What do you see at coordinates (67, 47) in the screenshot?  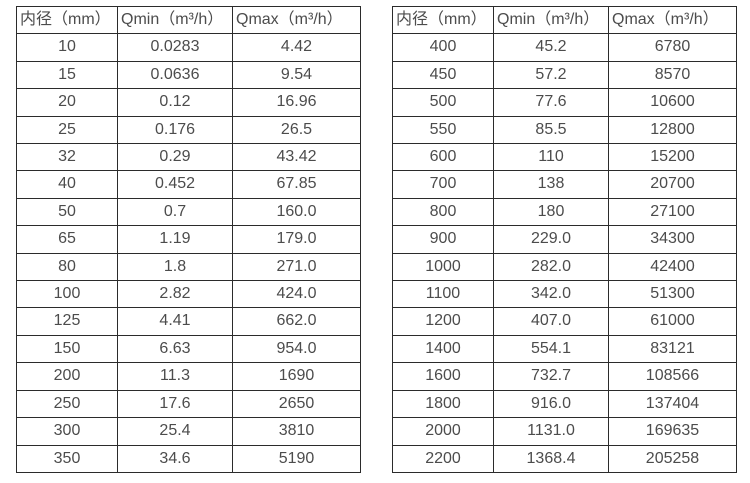 I see `table-cell: 10` at bounding box center [67, 47].